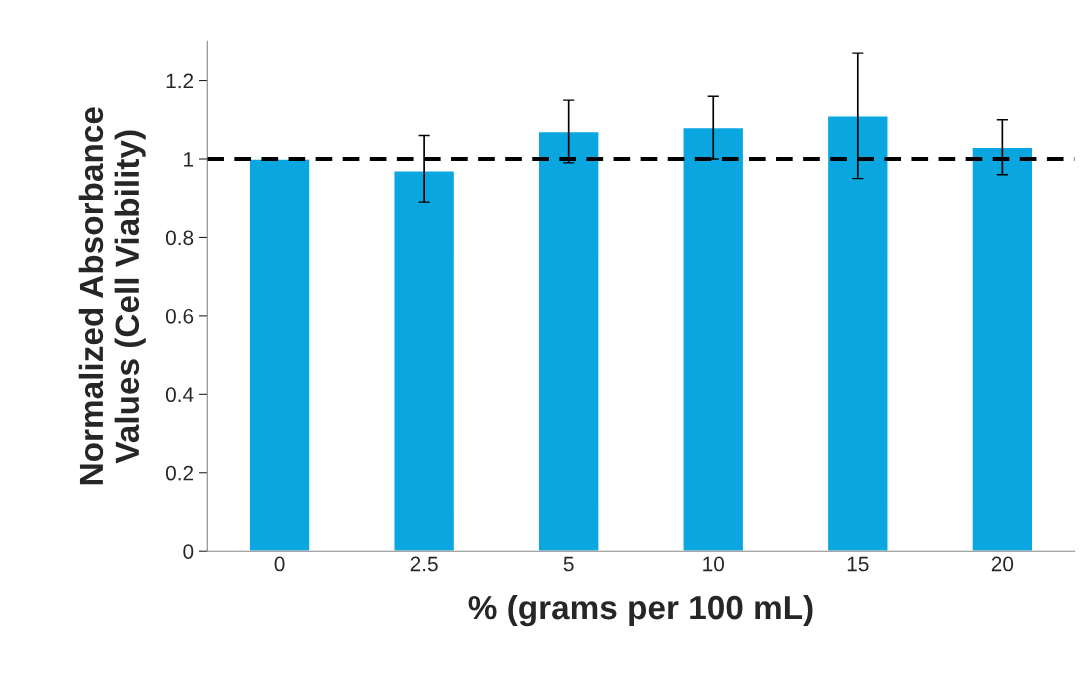  I want to click on x-tick-label: 15, so click(858, 564).